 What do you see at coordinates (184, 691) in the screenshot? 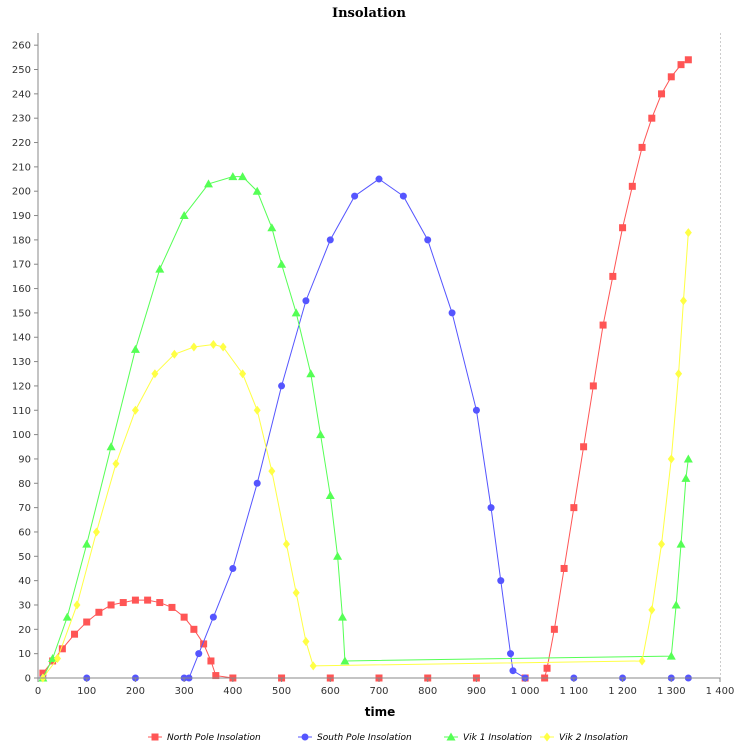
I see `x-tick-label: 300` at bounding box center [184, 691].